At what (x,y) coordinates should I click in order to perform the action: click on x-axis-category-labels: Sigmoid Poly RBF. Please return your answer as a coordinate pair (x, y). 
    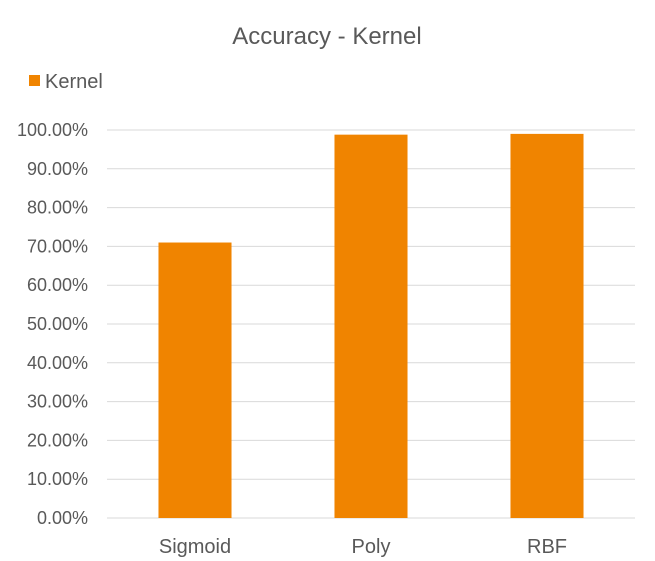
    Looking at the image, I should click on (363, 547).